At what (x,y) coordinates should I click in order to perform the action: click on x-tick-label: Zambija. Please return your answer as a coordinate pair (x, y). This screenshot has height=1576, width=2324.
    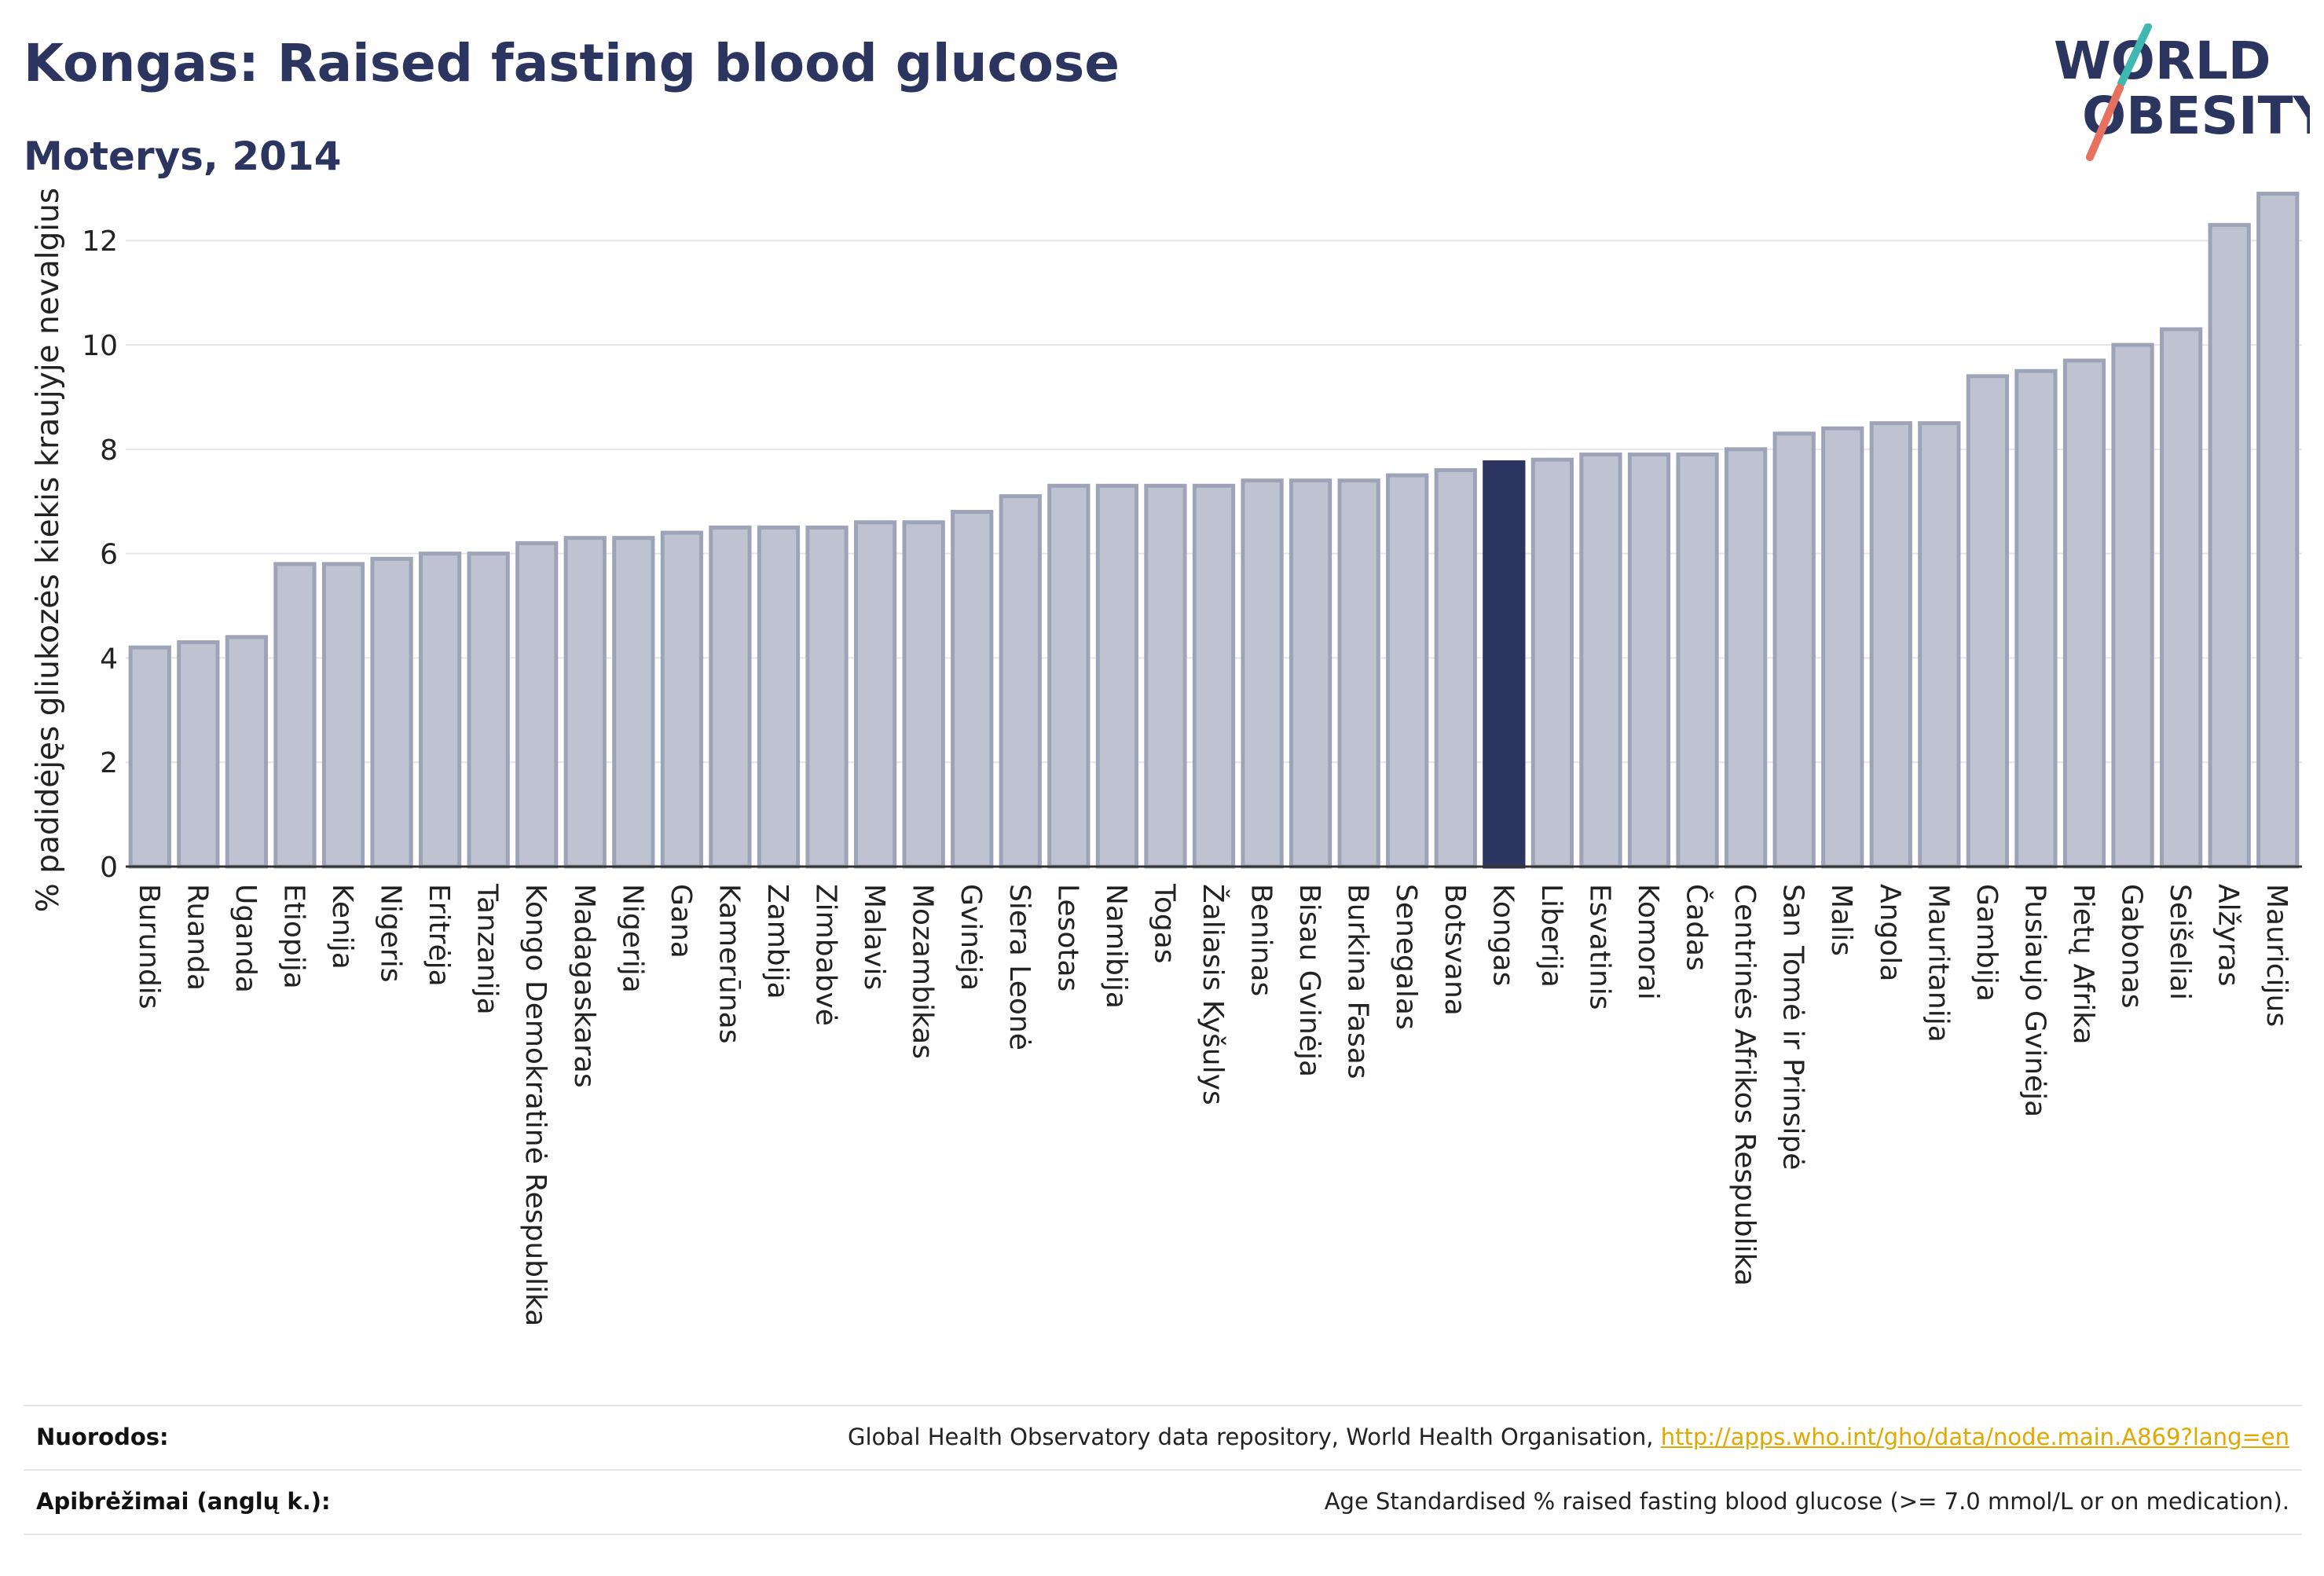
    Looking at the image, I should click on (777, 941).